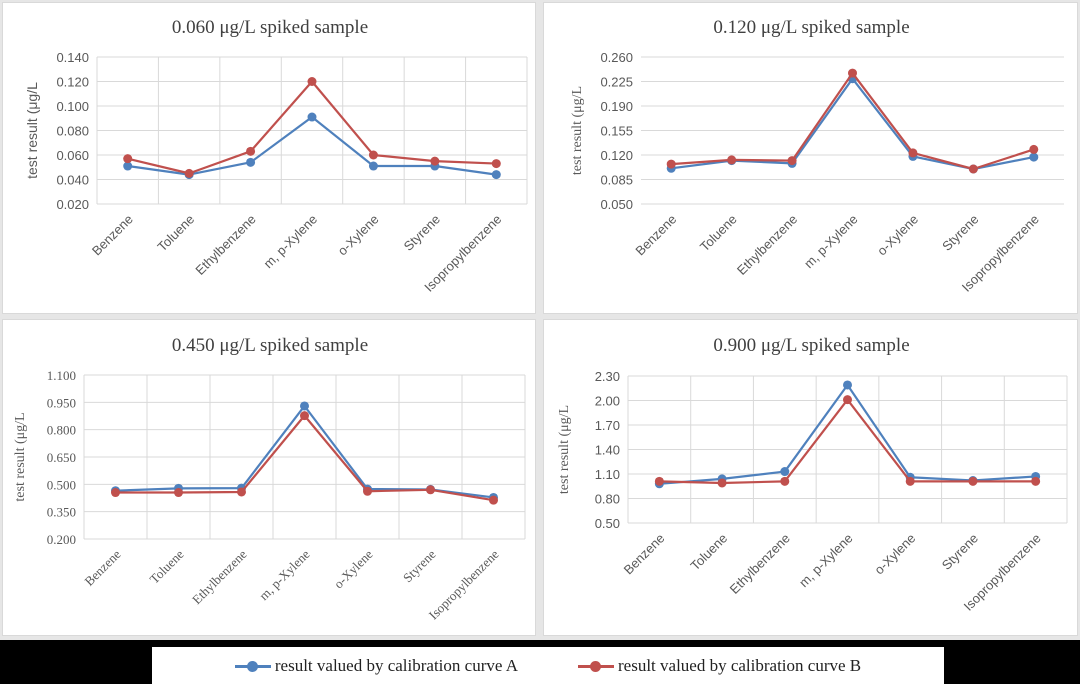 This screenshot has width=1080, height=684. Describe the element at coordinates (72, 106) in the screenshot. I see `y-tick-label: 0.100` at that location.